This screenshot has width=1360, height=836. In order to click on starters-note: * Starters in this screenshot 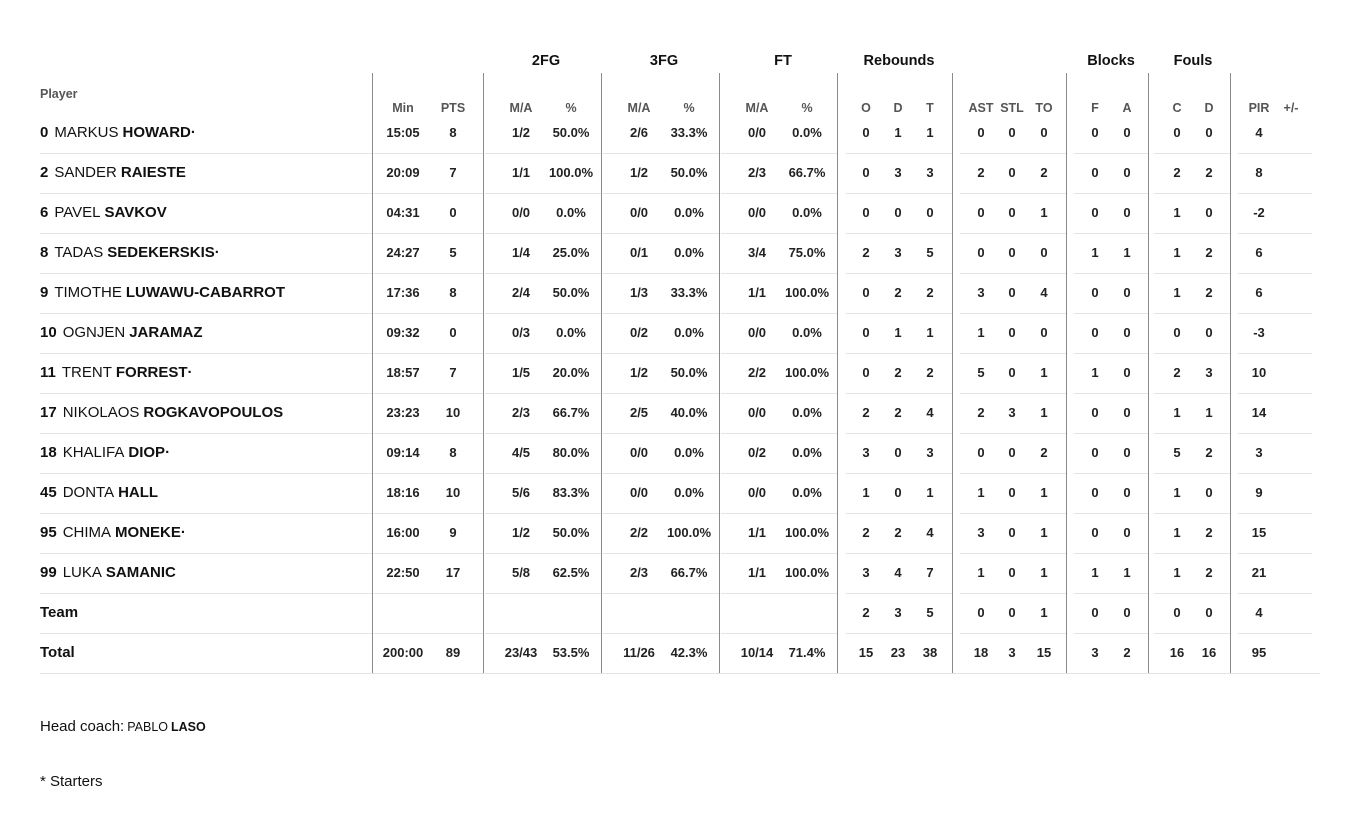, I will do `click(71, 781)`.